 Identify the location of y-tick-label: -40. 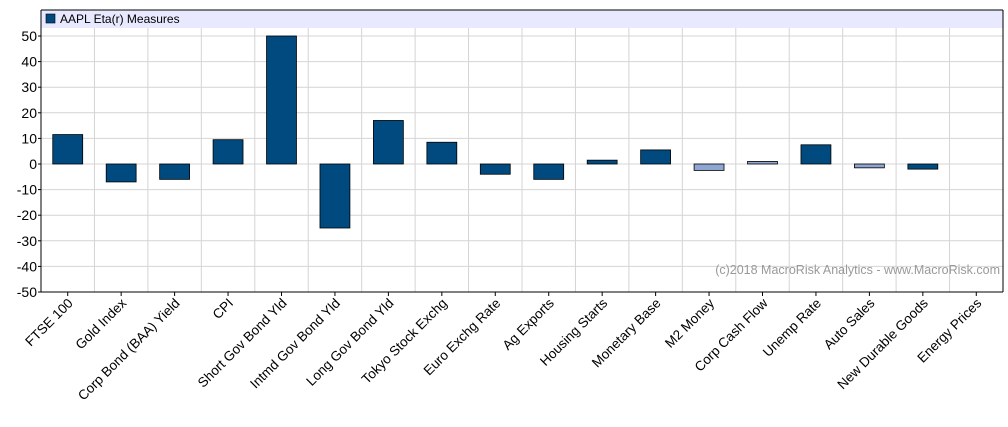
(27, 266).